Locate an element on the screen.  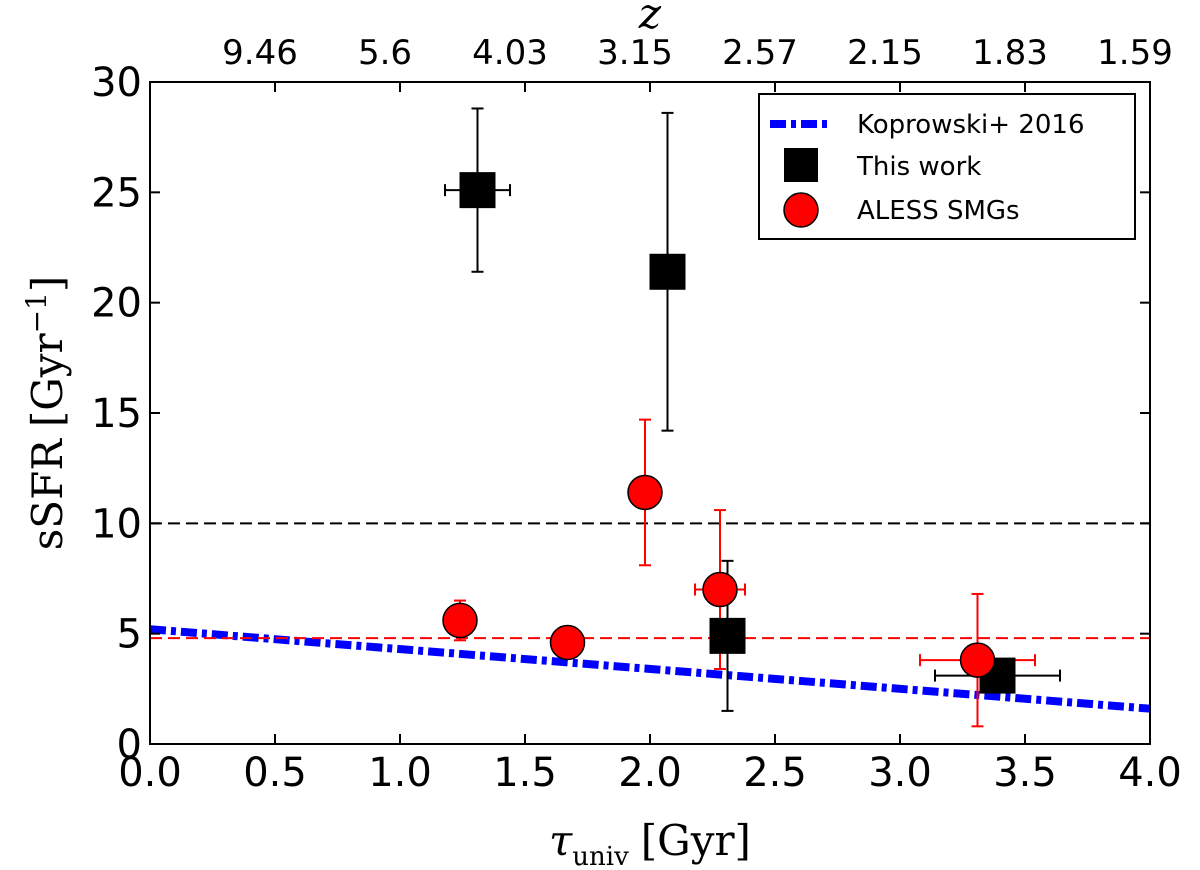
top-tick-label-7: 1.59 is located at coordinates (1135, 53).